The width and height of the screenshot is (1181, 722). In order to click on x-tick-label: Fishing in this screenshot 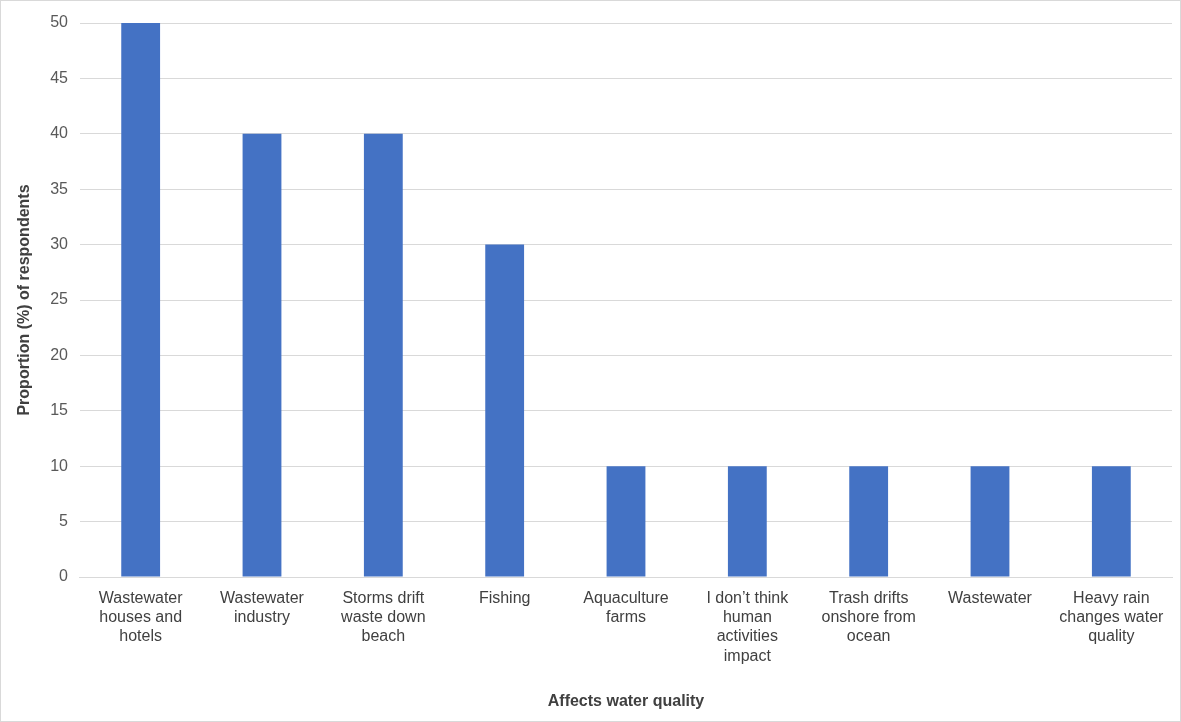, I will do `click(504, 598)`.